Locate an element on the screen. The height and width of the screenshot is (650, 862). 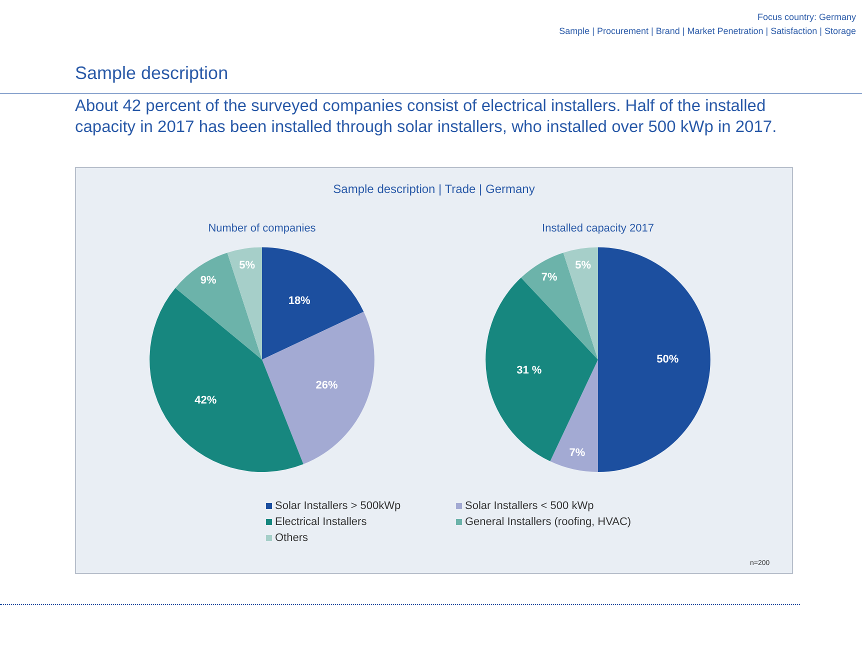
legend-label: Solar Installers < 500 kWp is located at coordinates (529, 506).